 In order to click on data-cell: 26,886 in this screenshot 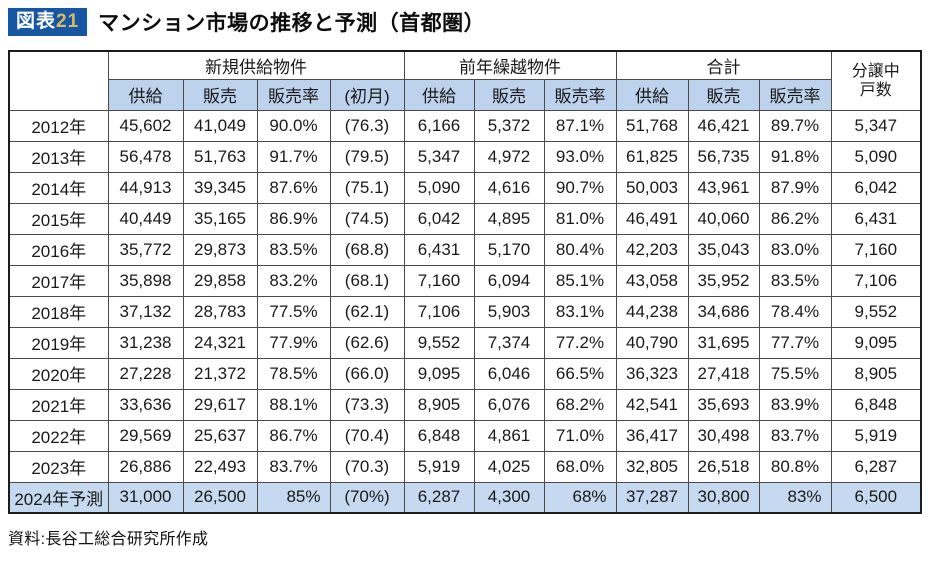, I will do `click(145, 466)`.